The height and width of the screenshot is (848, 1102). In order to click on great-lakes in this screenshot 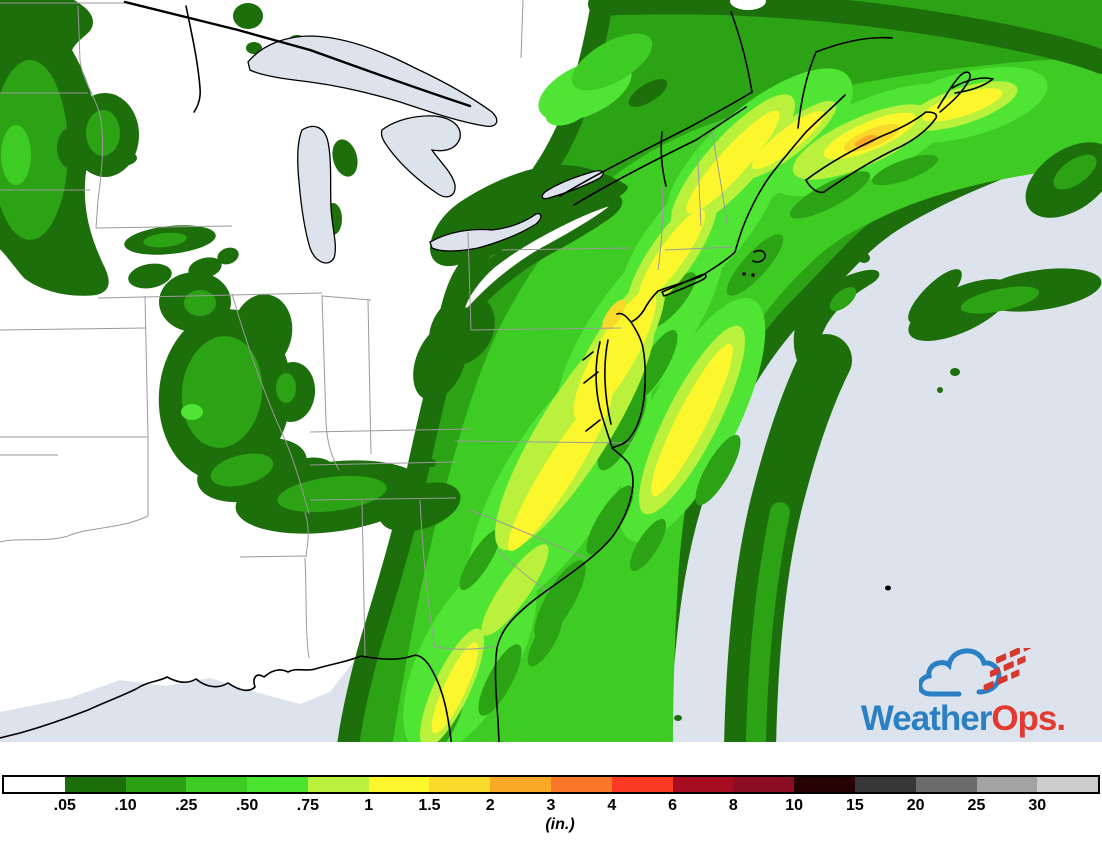, I will do `click(425, 149)`.